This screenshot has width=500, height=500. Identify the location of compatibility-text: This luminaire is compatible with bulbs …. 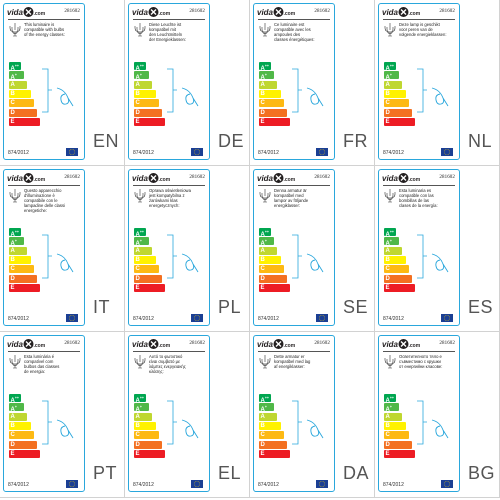
(44, 29).